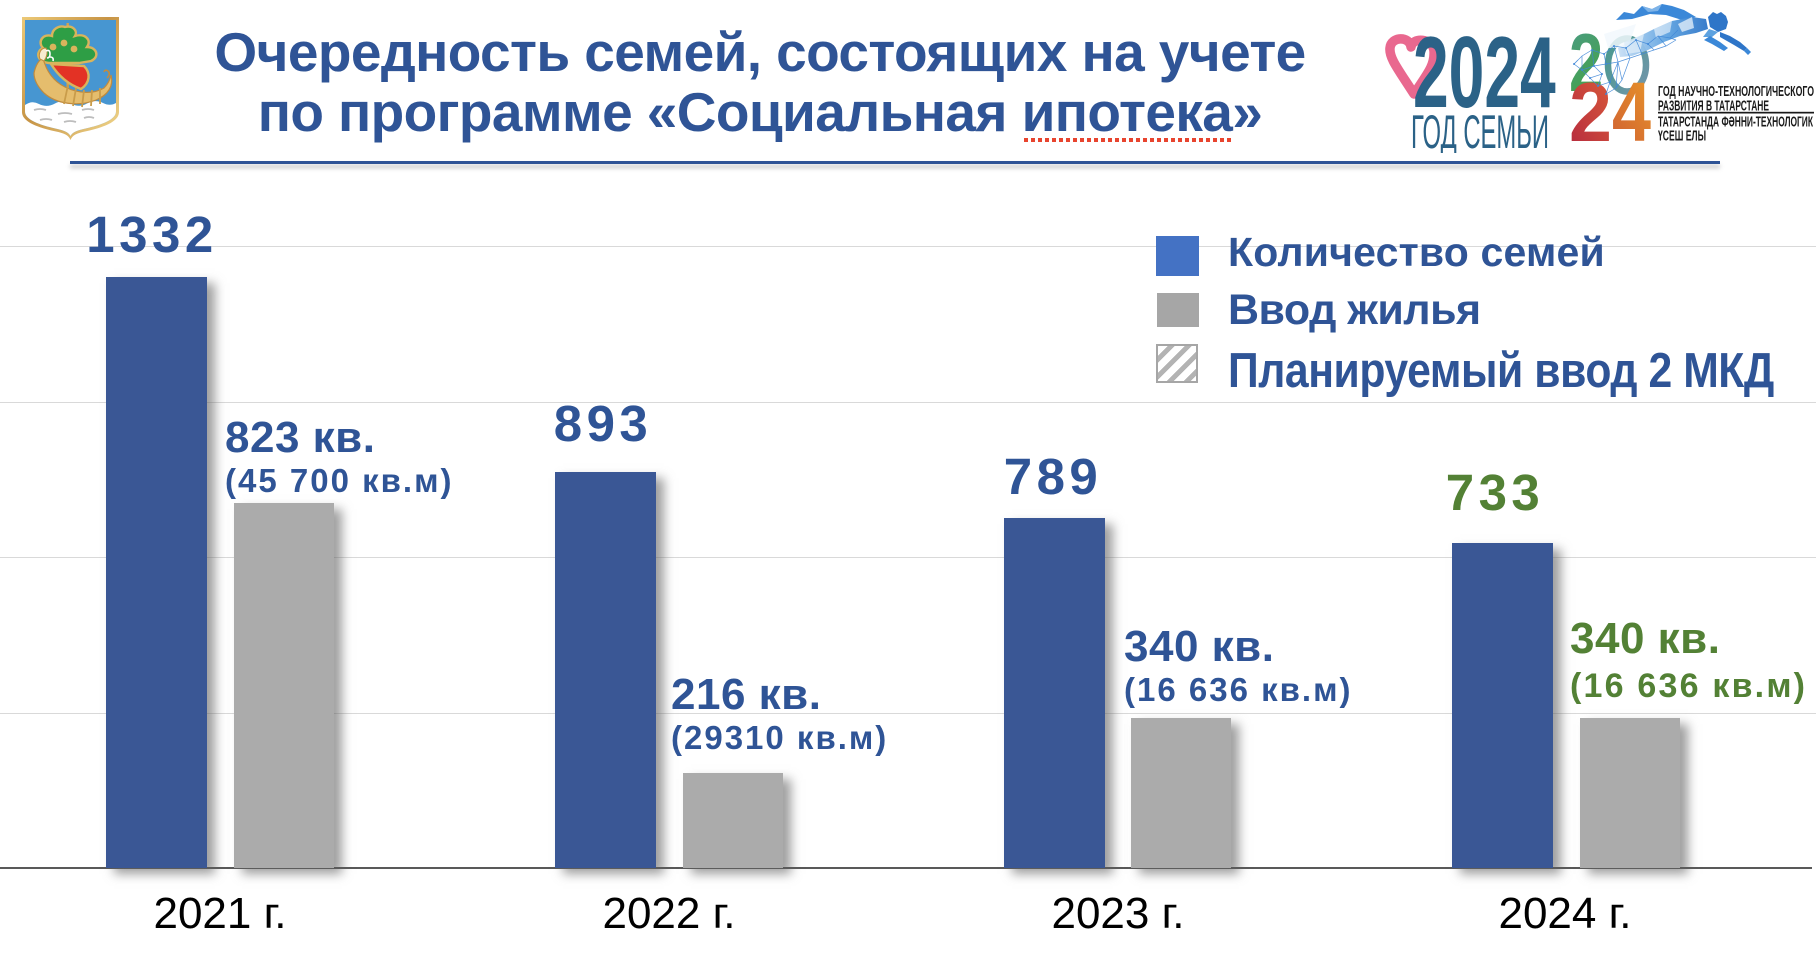  I want to click on svg-text: ҮСЕШ ЕЛЫ, so click(1682, 137).